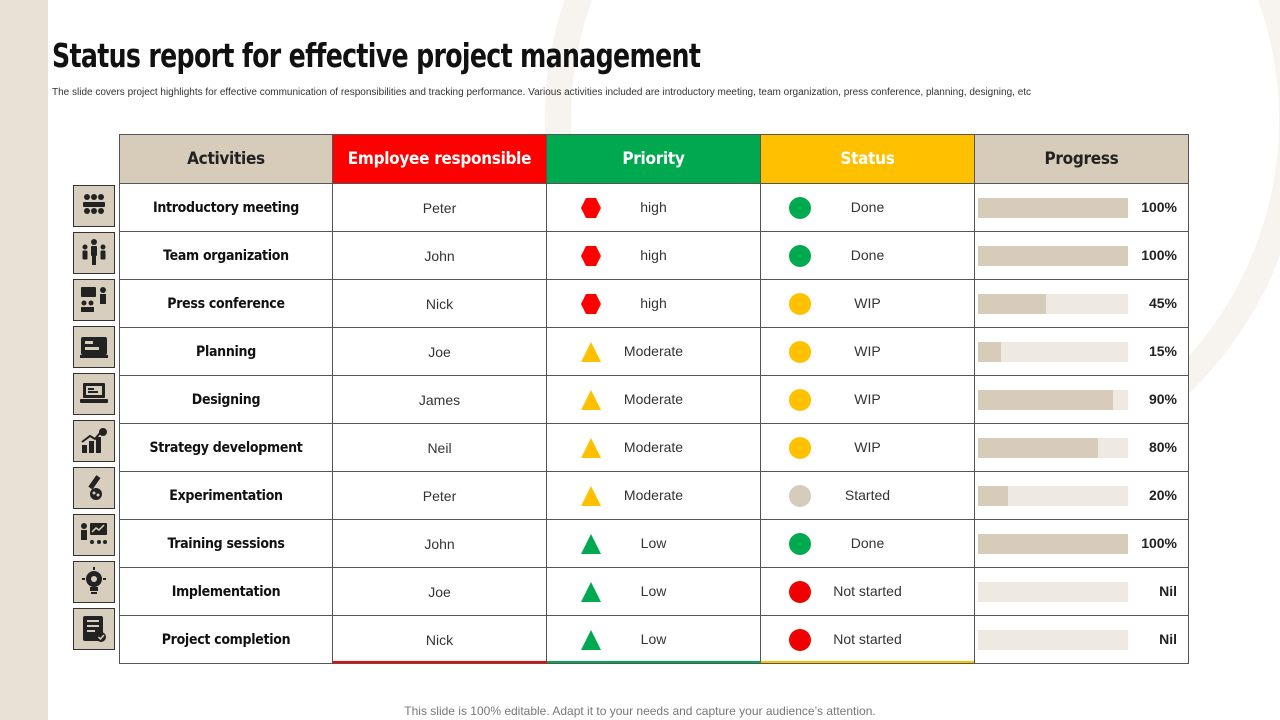  Describe the element at coordinates (440, 662) in the screenshot. I see `employee-column-underline` at that location.